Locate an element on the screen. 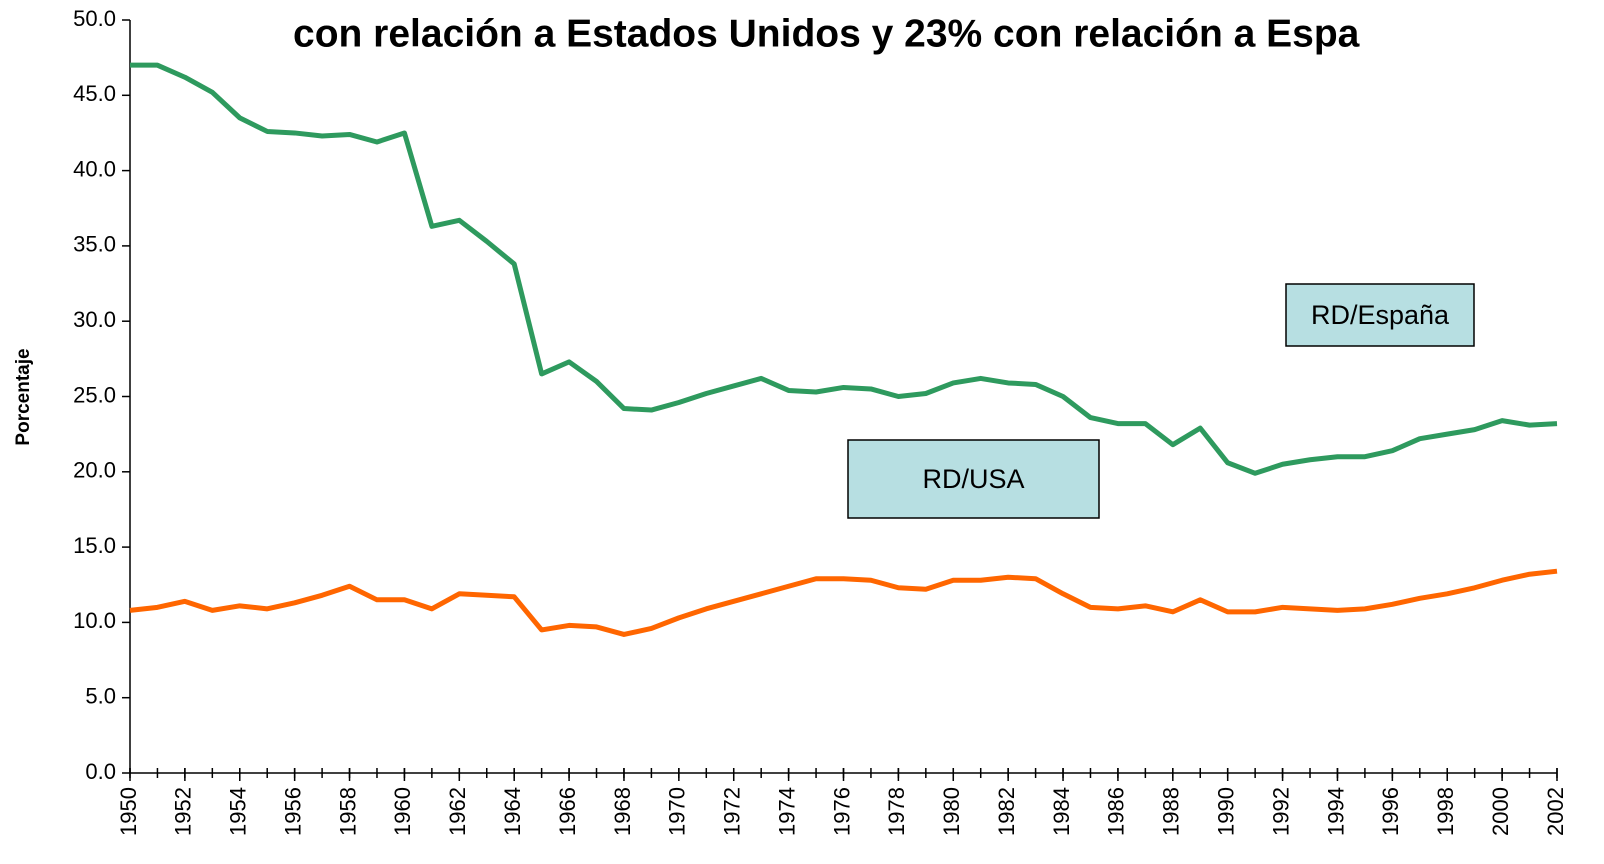 This screenshot has height=864, width=1604. x-tick-label: 1978 is located at coordinates (896, 811).